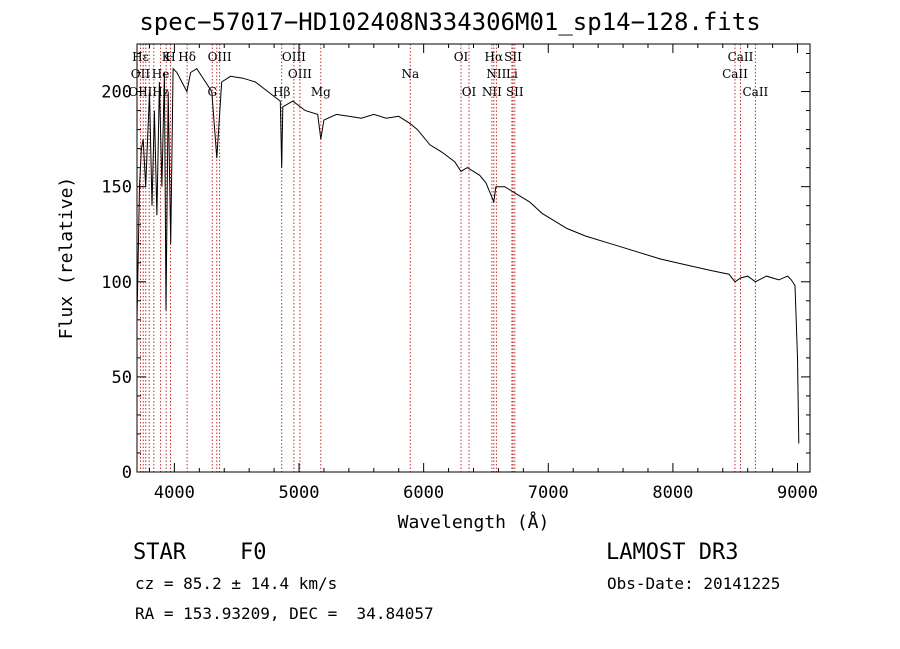  I want to click on object-type: STAR, so click(159, 552).